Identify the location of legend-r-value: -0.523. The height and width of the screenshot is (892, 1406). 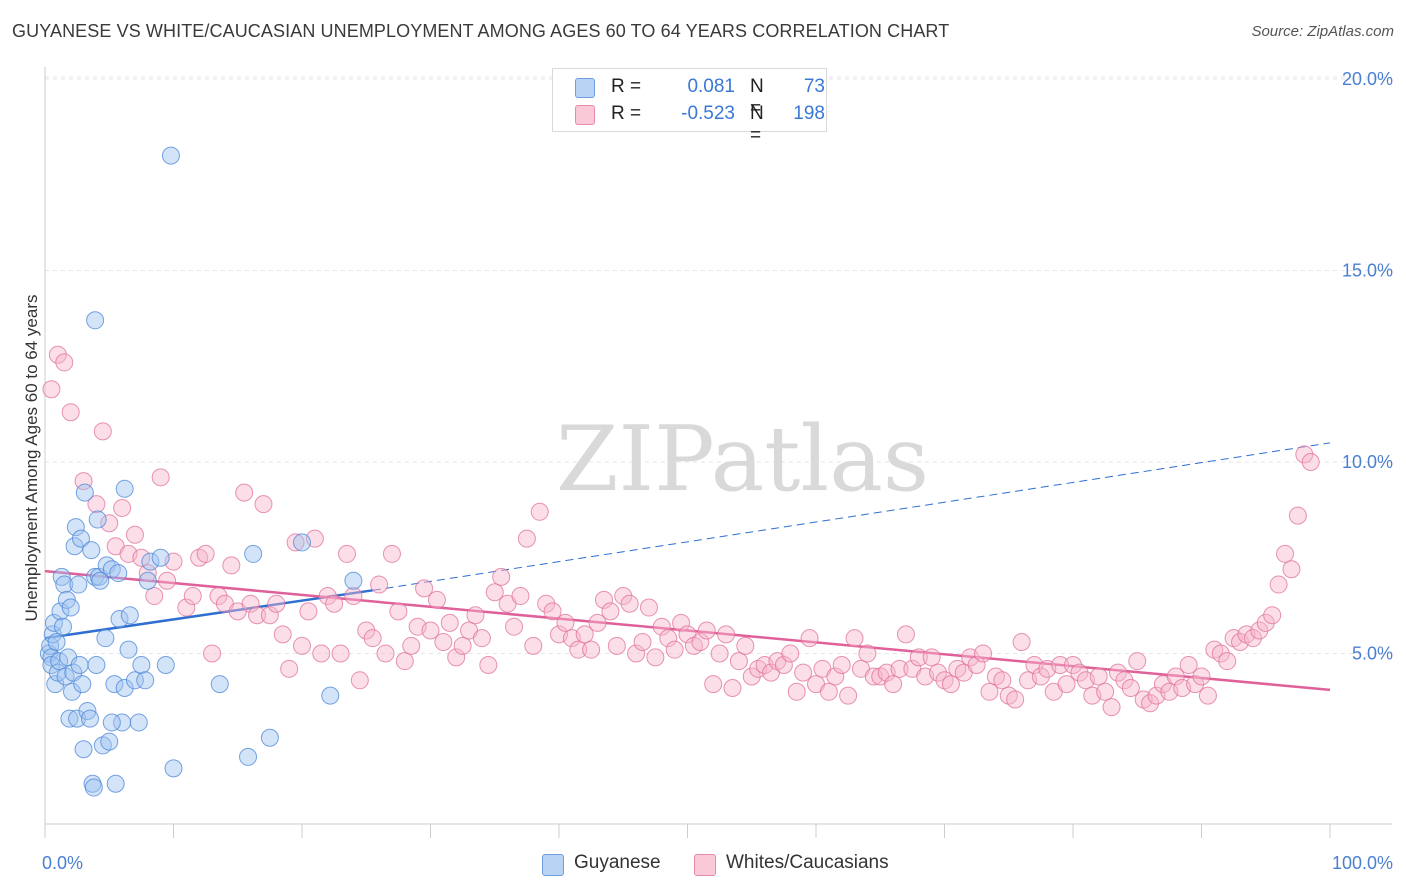
(708, 113).